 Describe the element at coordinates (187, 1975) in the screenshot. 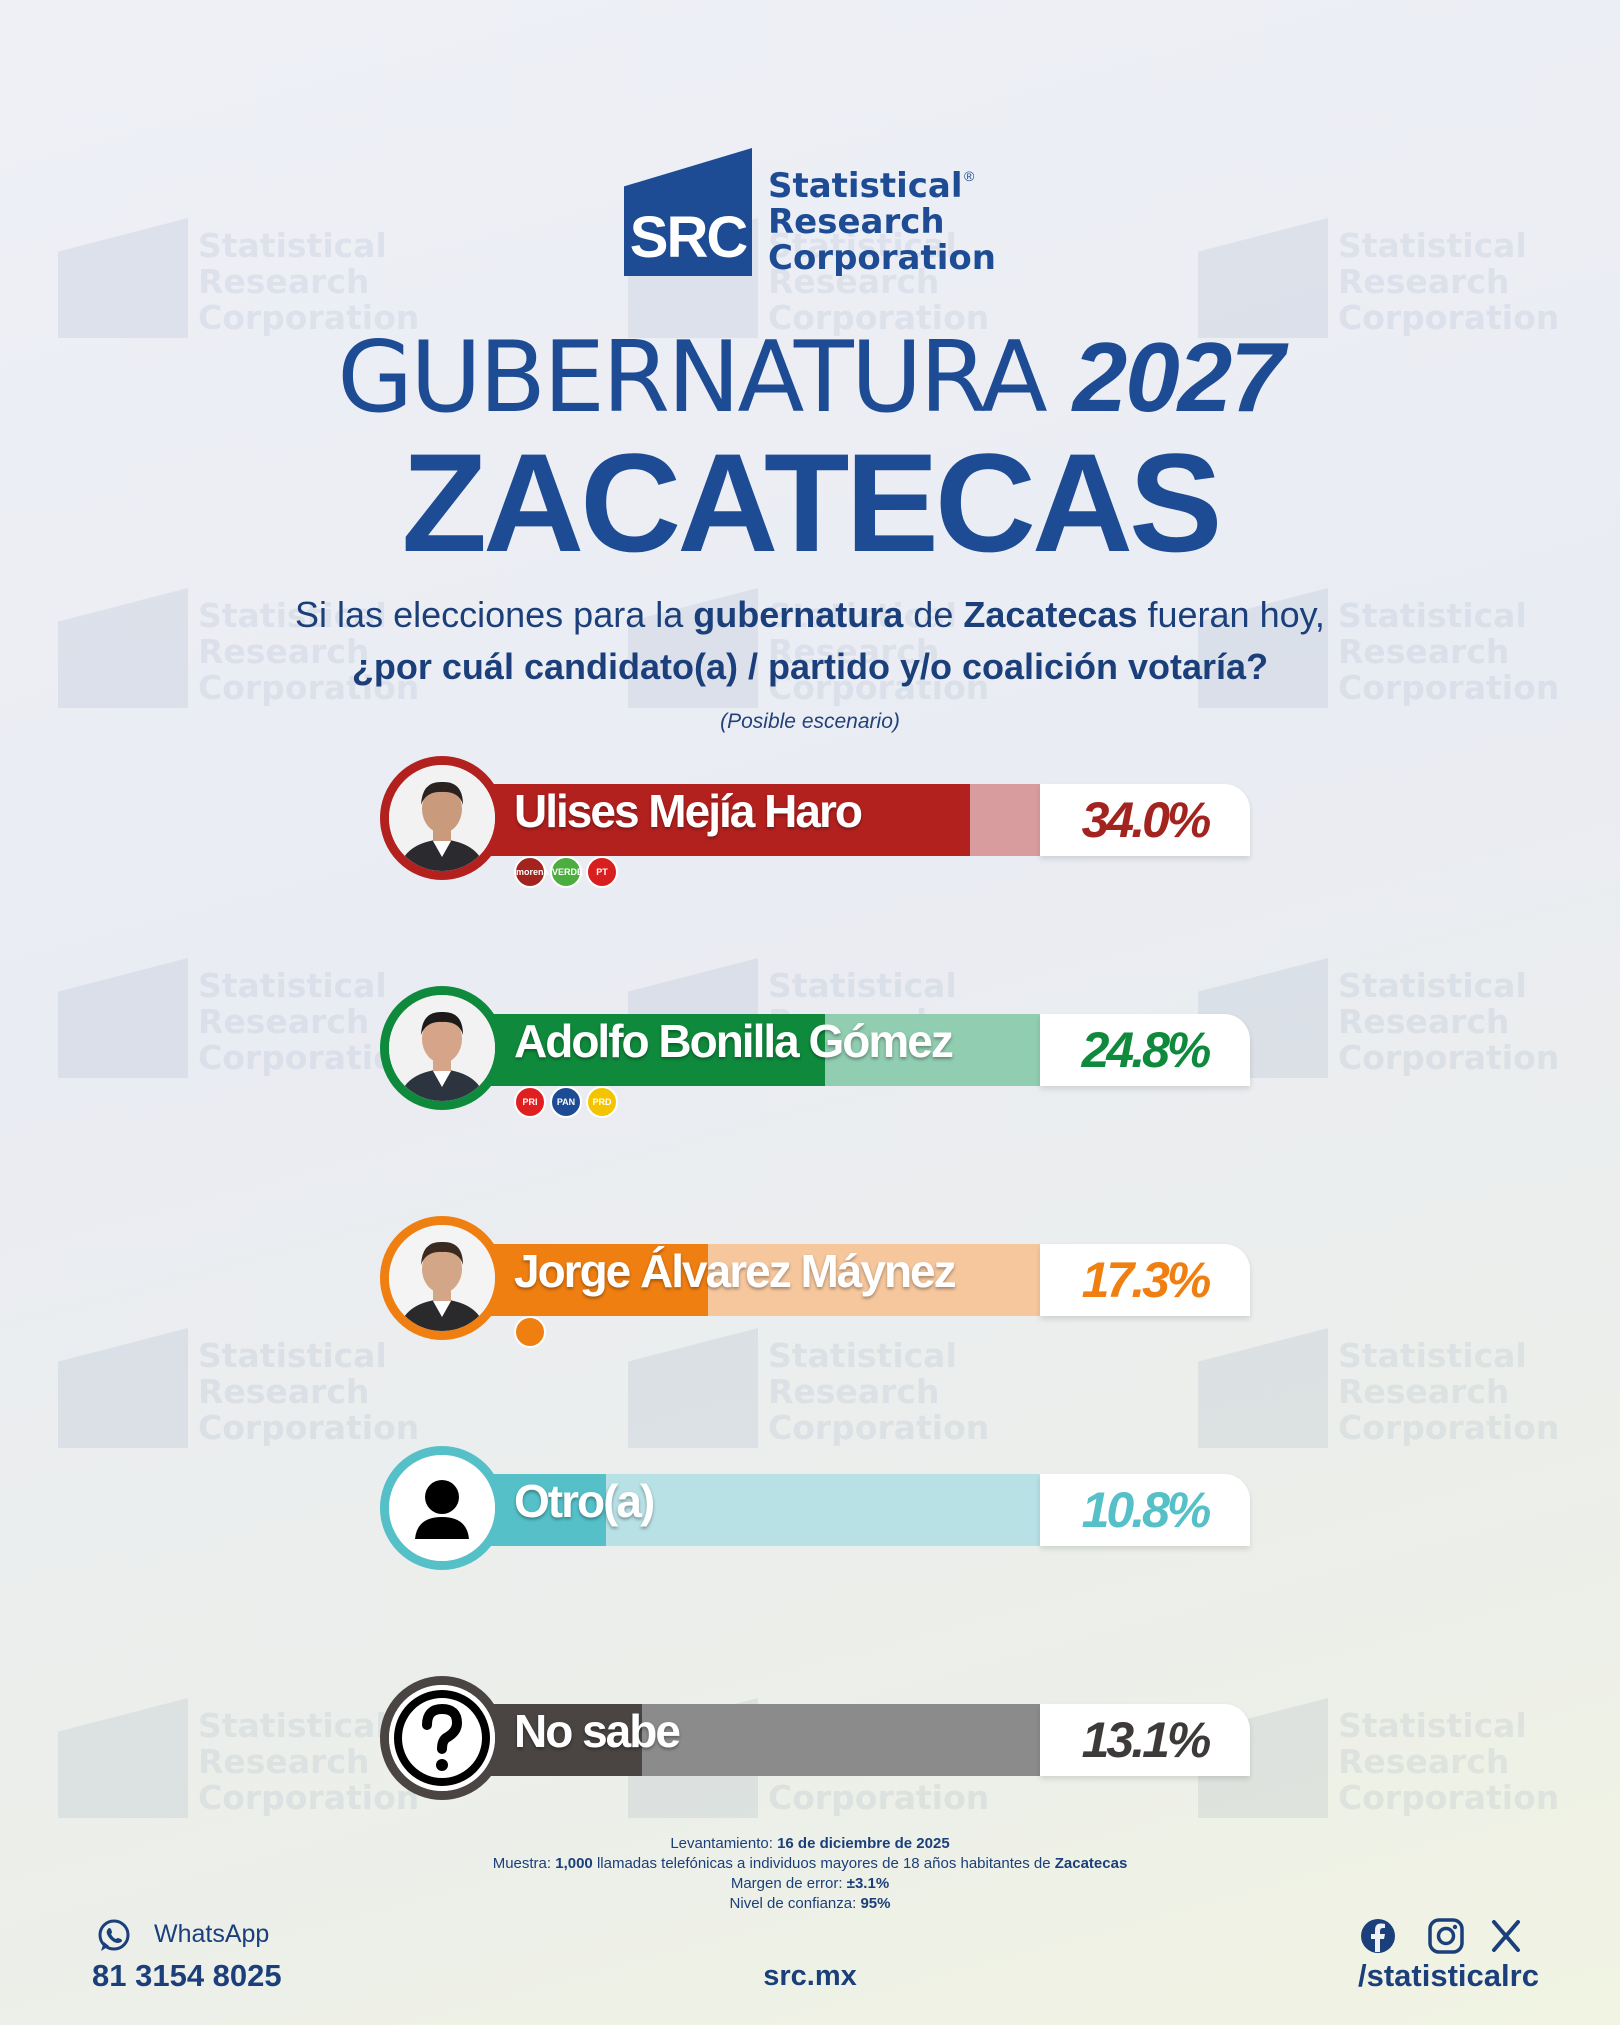

I see `whatsapp-number: 81 3154 8025` at that location.